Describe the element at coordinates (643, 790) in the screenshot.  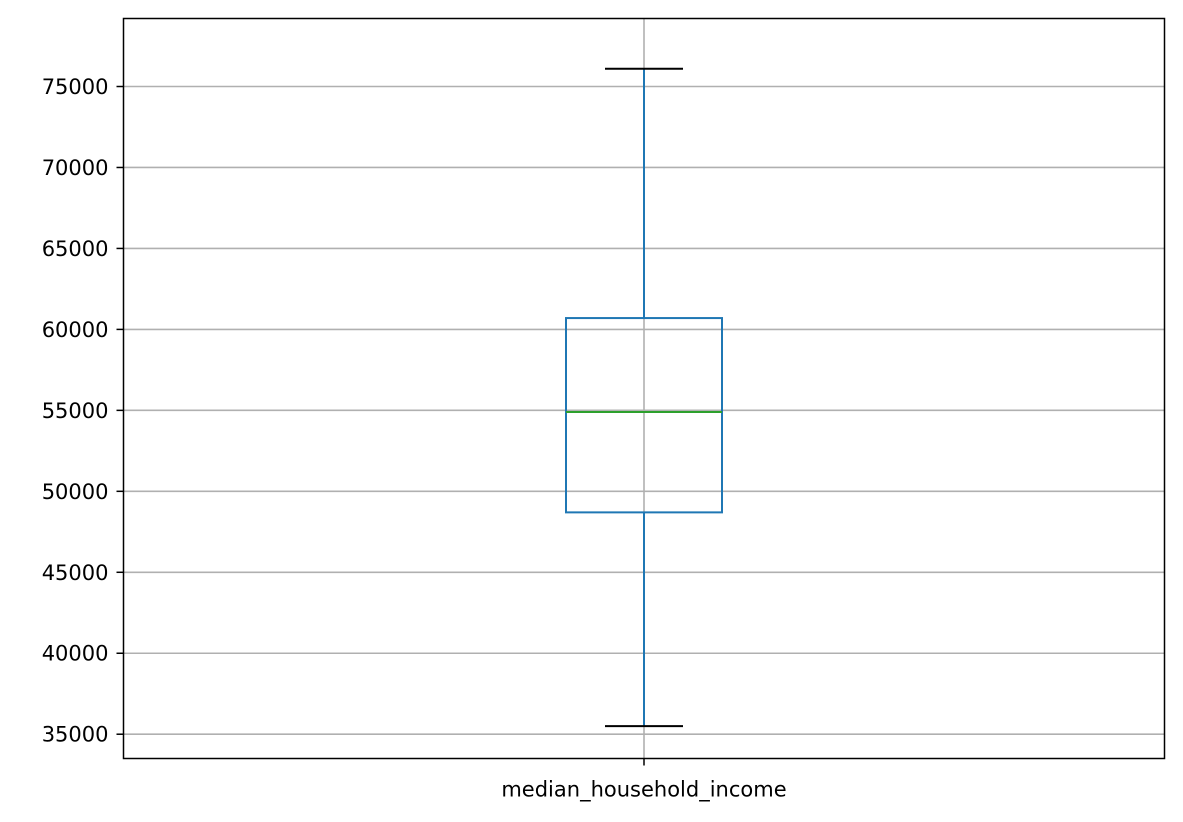
I see `x-tick-label: median_household_income` at that location.